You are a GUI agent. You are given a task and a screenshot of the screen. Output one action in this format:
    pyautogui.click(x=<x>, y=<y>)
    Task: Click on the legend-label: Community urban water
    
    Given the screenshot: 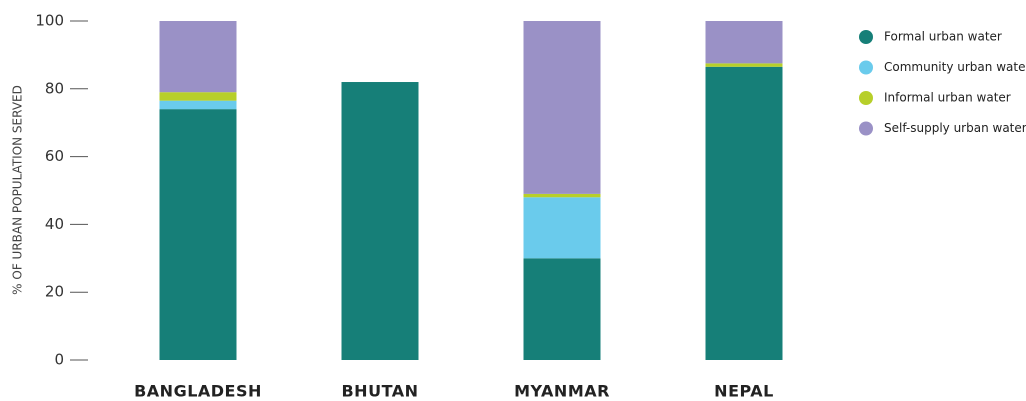 What is the action you would take?
    pyautogui.click(x=955, y=67)
    